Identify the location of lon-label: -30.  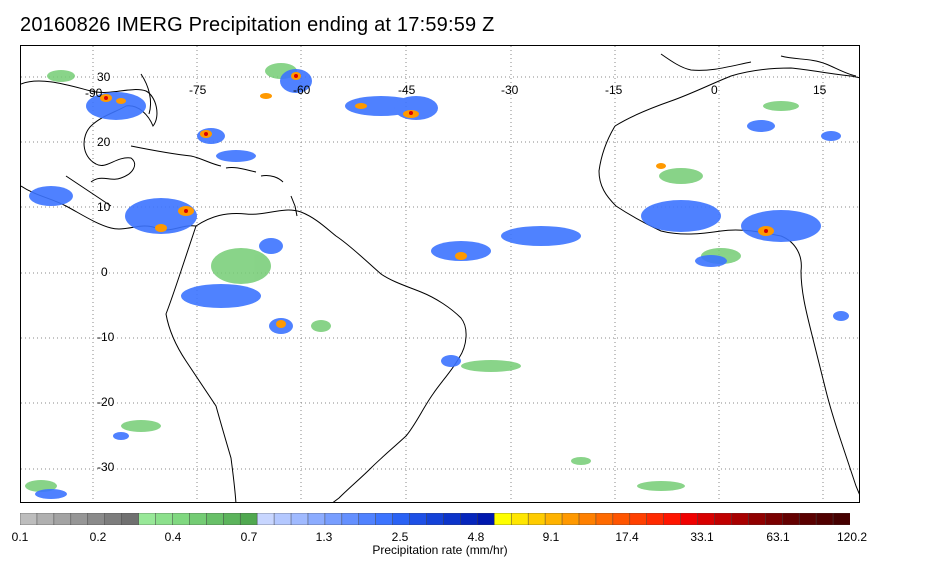
(510, 90).